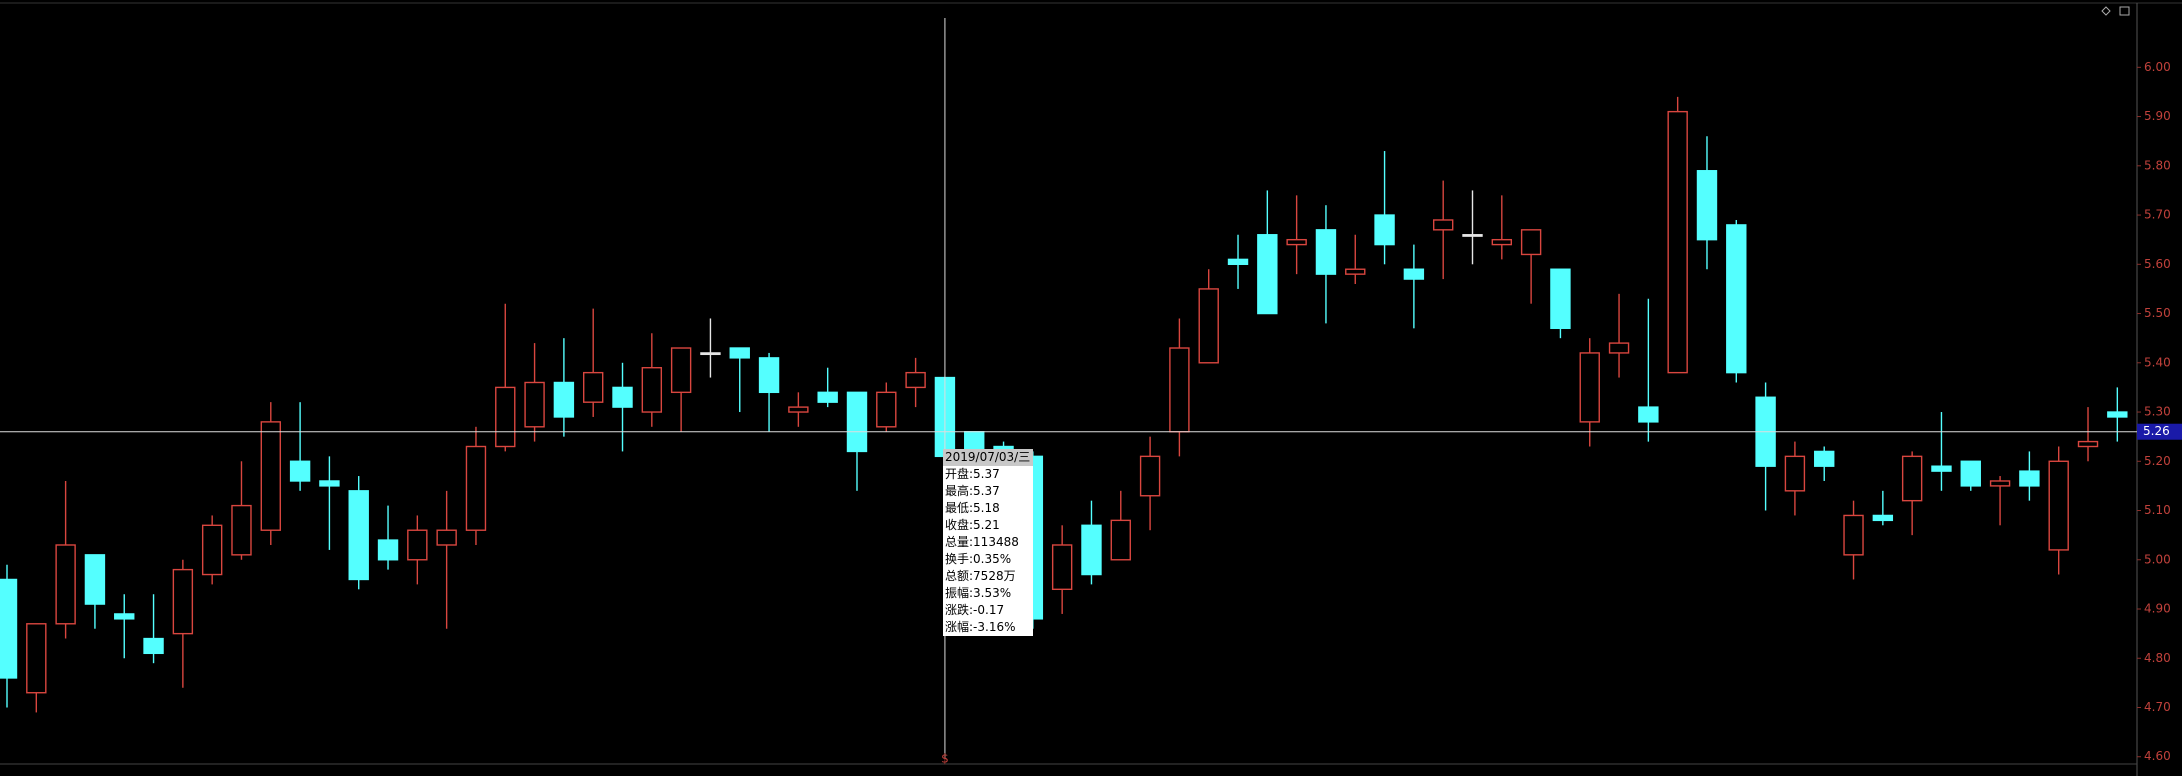 The image size is (2182, 776). I want to click on y-tick-label: 5.30, so click(2157, 412).